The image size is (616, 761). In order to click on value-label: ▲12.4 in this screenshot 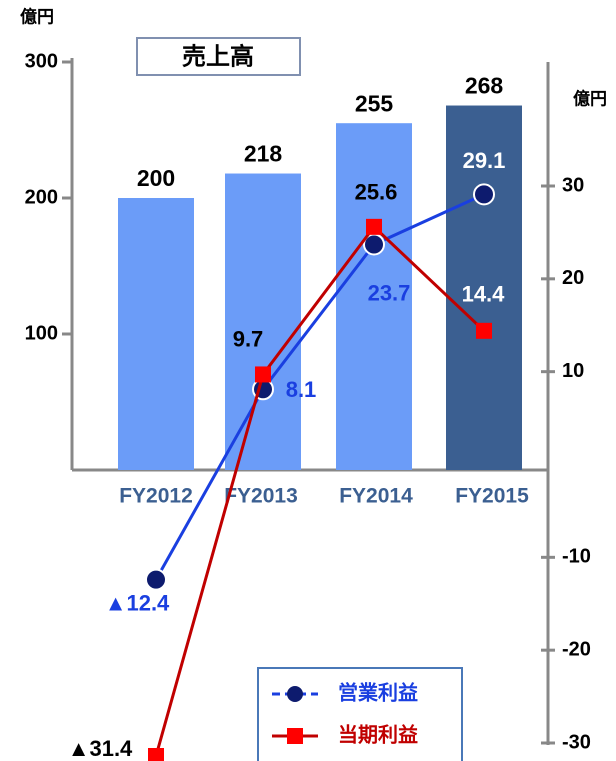, I will do `click(137, 602)`.